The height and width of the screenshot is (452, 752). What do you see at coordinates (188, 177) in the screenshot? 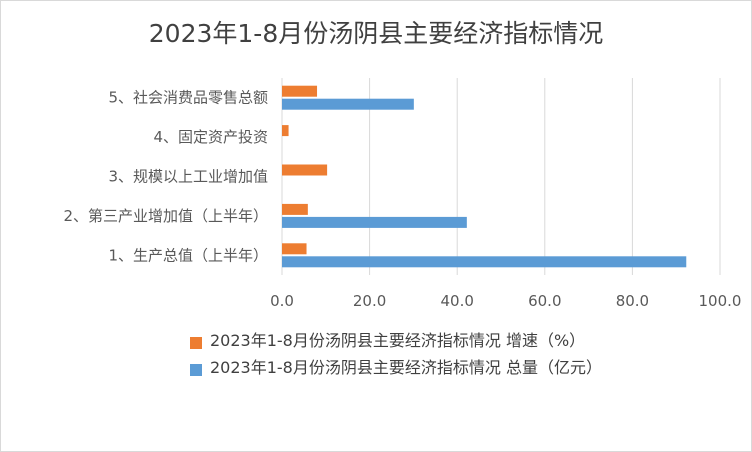
I see `category-label: 3、规模以上工业增加值` at bounding box center [188, 177].